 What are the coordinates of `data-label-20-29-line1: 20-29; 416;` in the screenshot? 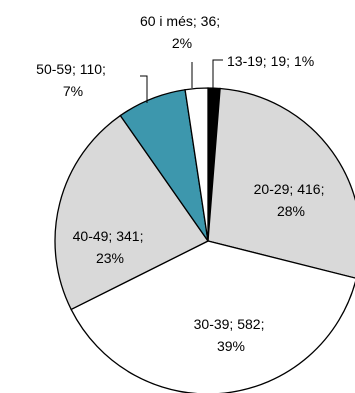 It's located at (289, 189).